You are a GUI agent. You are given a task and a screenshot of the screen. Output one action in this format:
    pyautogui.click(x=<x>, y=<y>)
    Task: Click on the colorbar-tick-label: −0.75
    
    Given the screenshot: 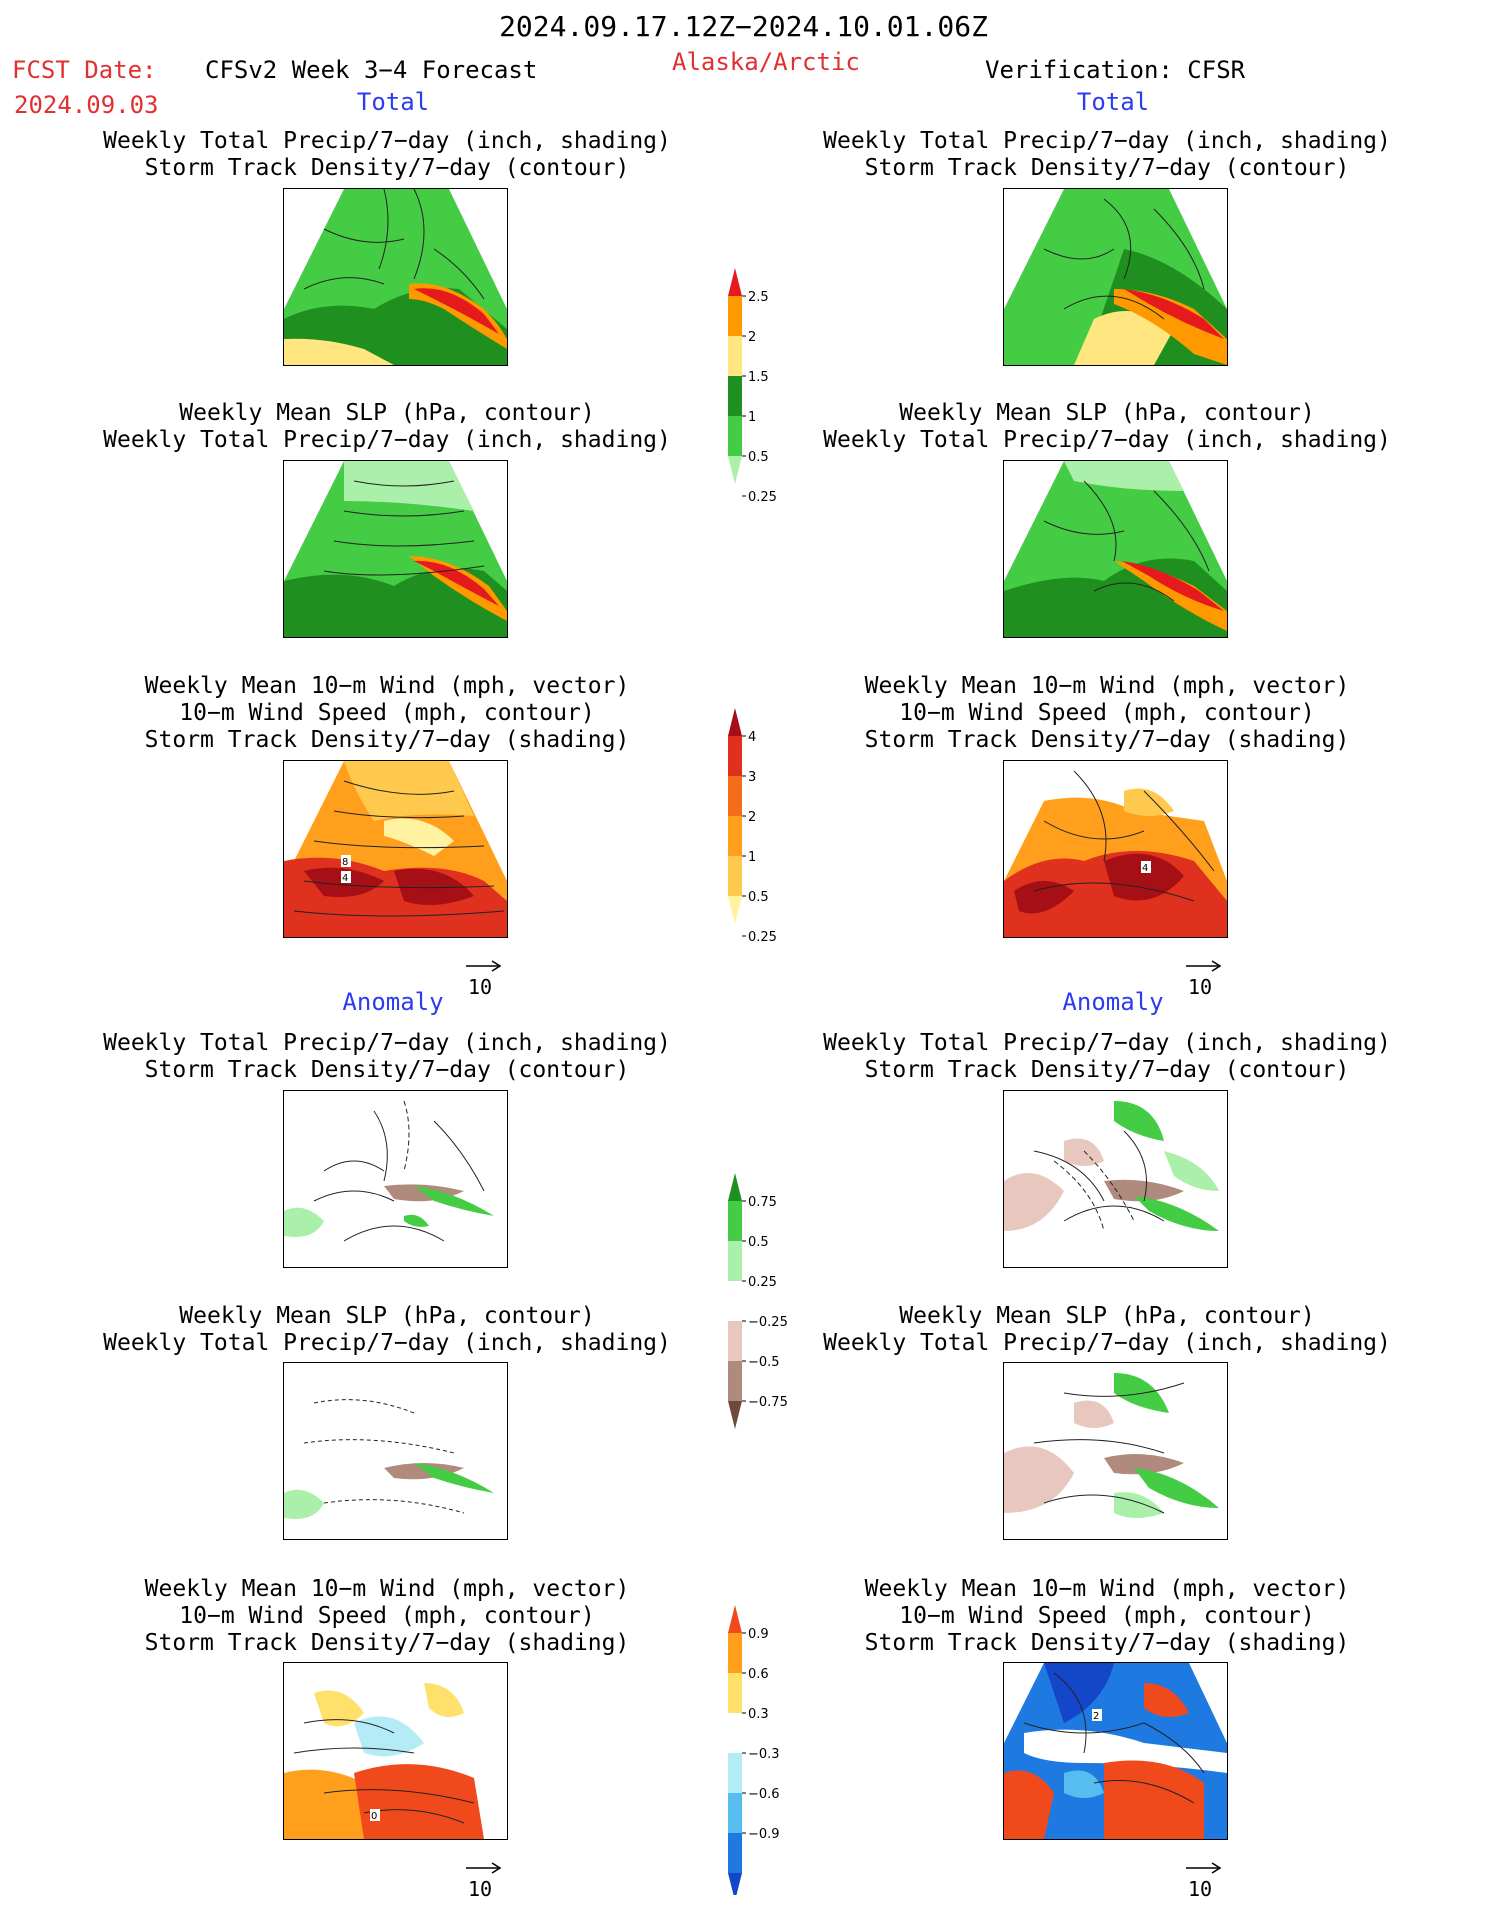 What is the action you would take?
    pyautogui.click(x=768, y=1402)
    